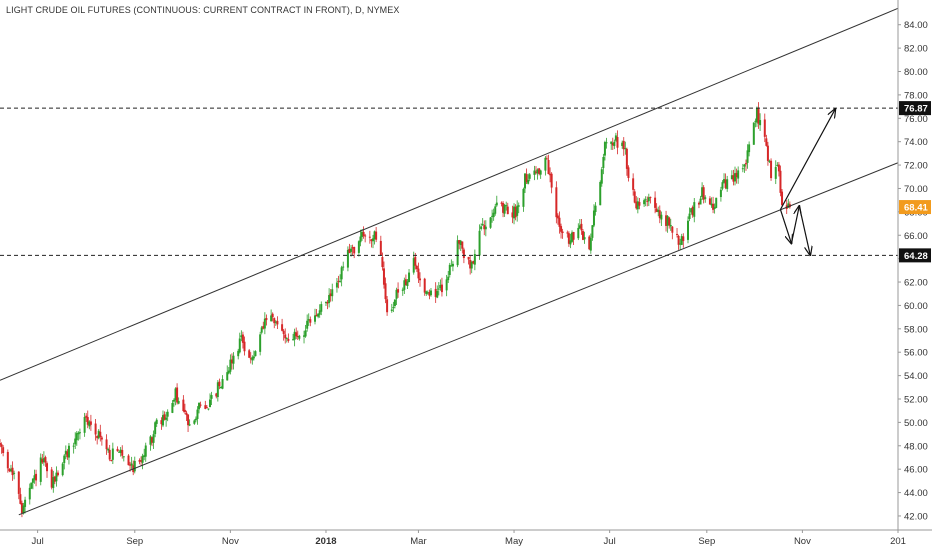 The width and height of the screenshot is (932, 550). I want to click on y-tick-label: 82.00, so click(916, 49).